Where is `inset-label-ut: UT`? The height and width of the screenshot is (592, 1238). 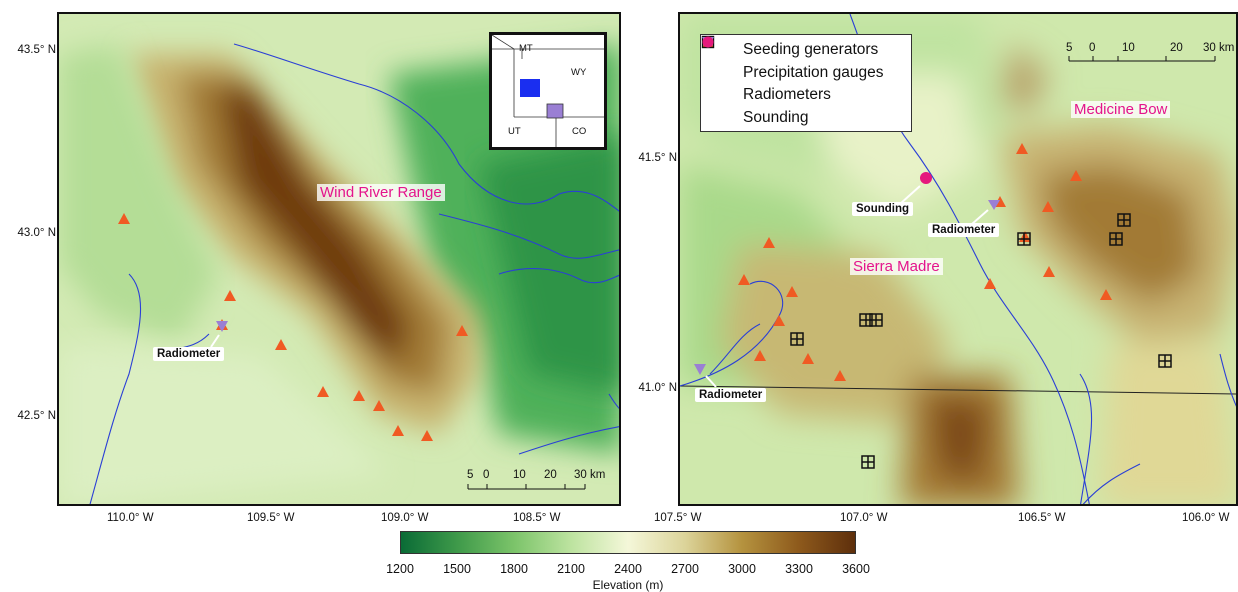
inset-label-ut: UT is located at coordinates (514, 131).